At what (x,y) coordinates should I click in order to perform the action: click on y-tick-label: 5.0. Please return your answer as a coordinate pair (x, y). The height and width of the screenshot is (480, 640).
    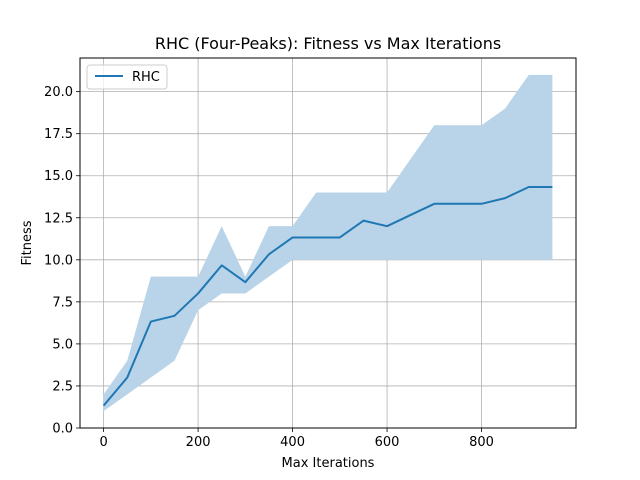
    Looking at the image, I should click on (62, 344).